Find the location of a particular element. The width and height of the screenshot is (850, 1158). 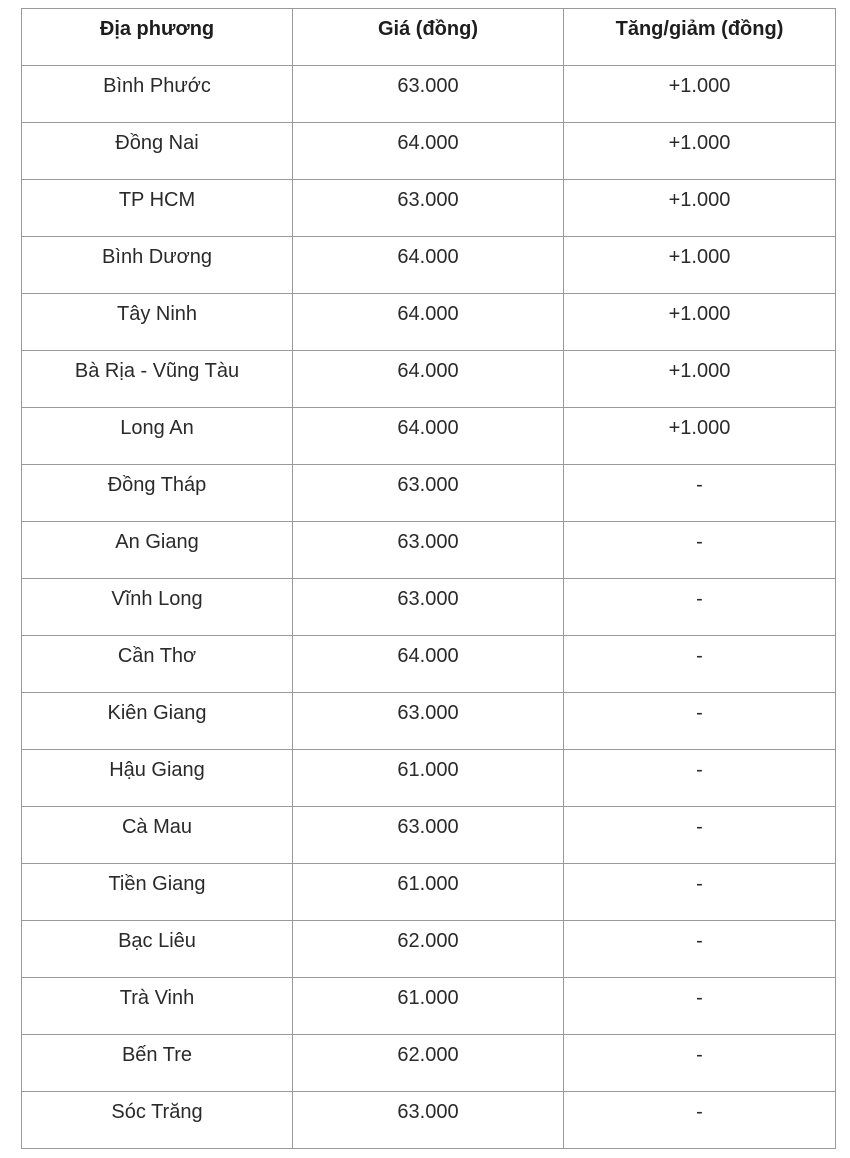

cell-location: Cần Thơ is located at coordinates (157, 664).